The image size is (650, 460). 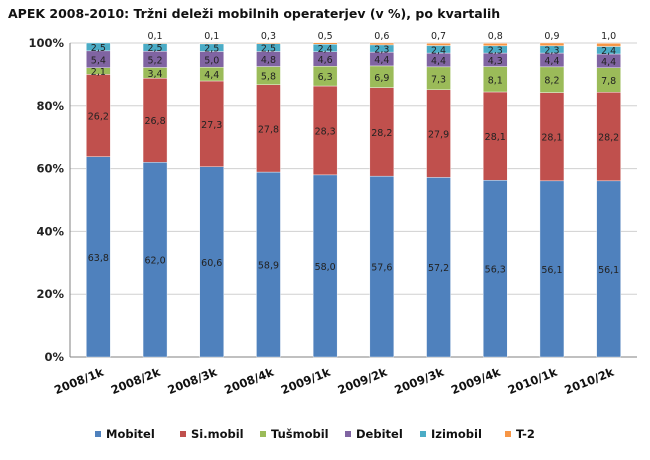 I want to click on data-label: 6,3, so click(x=325, y=77).